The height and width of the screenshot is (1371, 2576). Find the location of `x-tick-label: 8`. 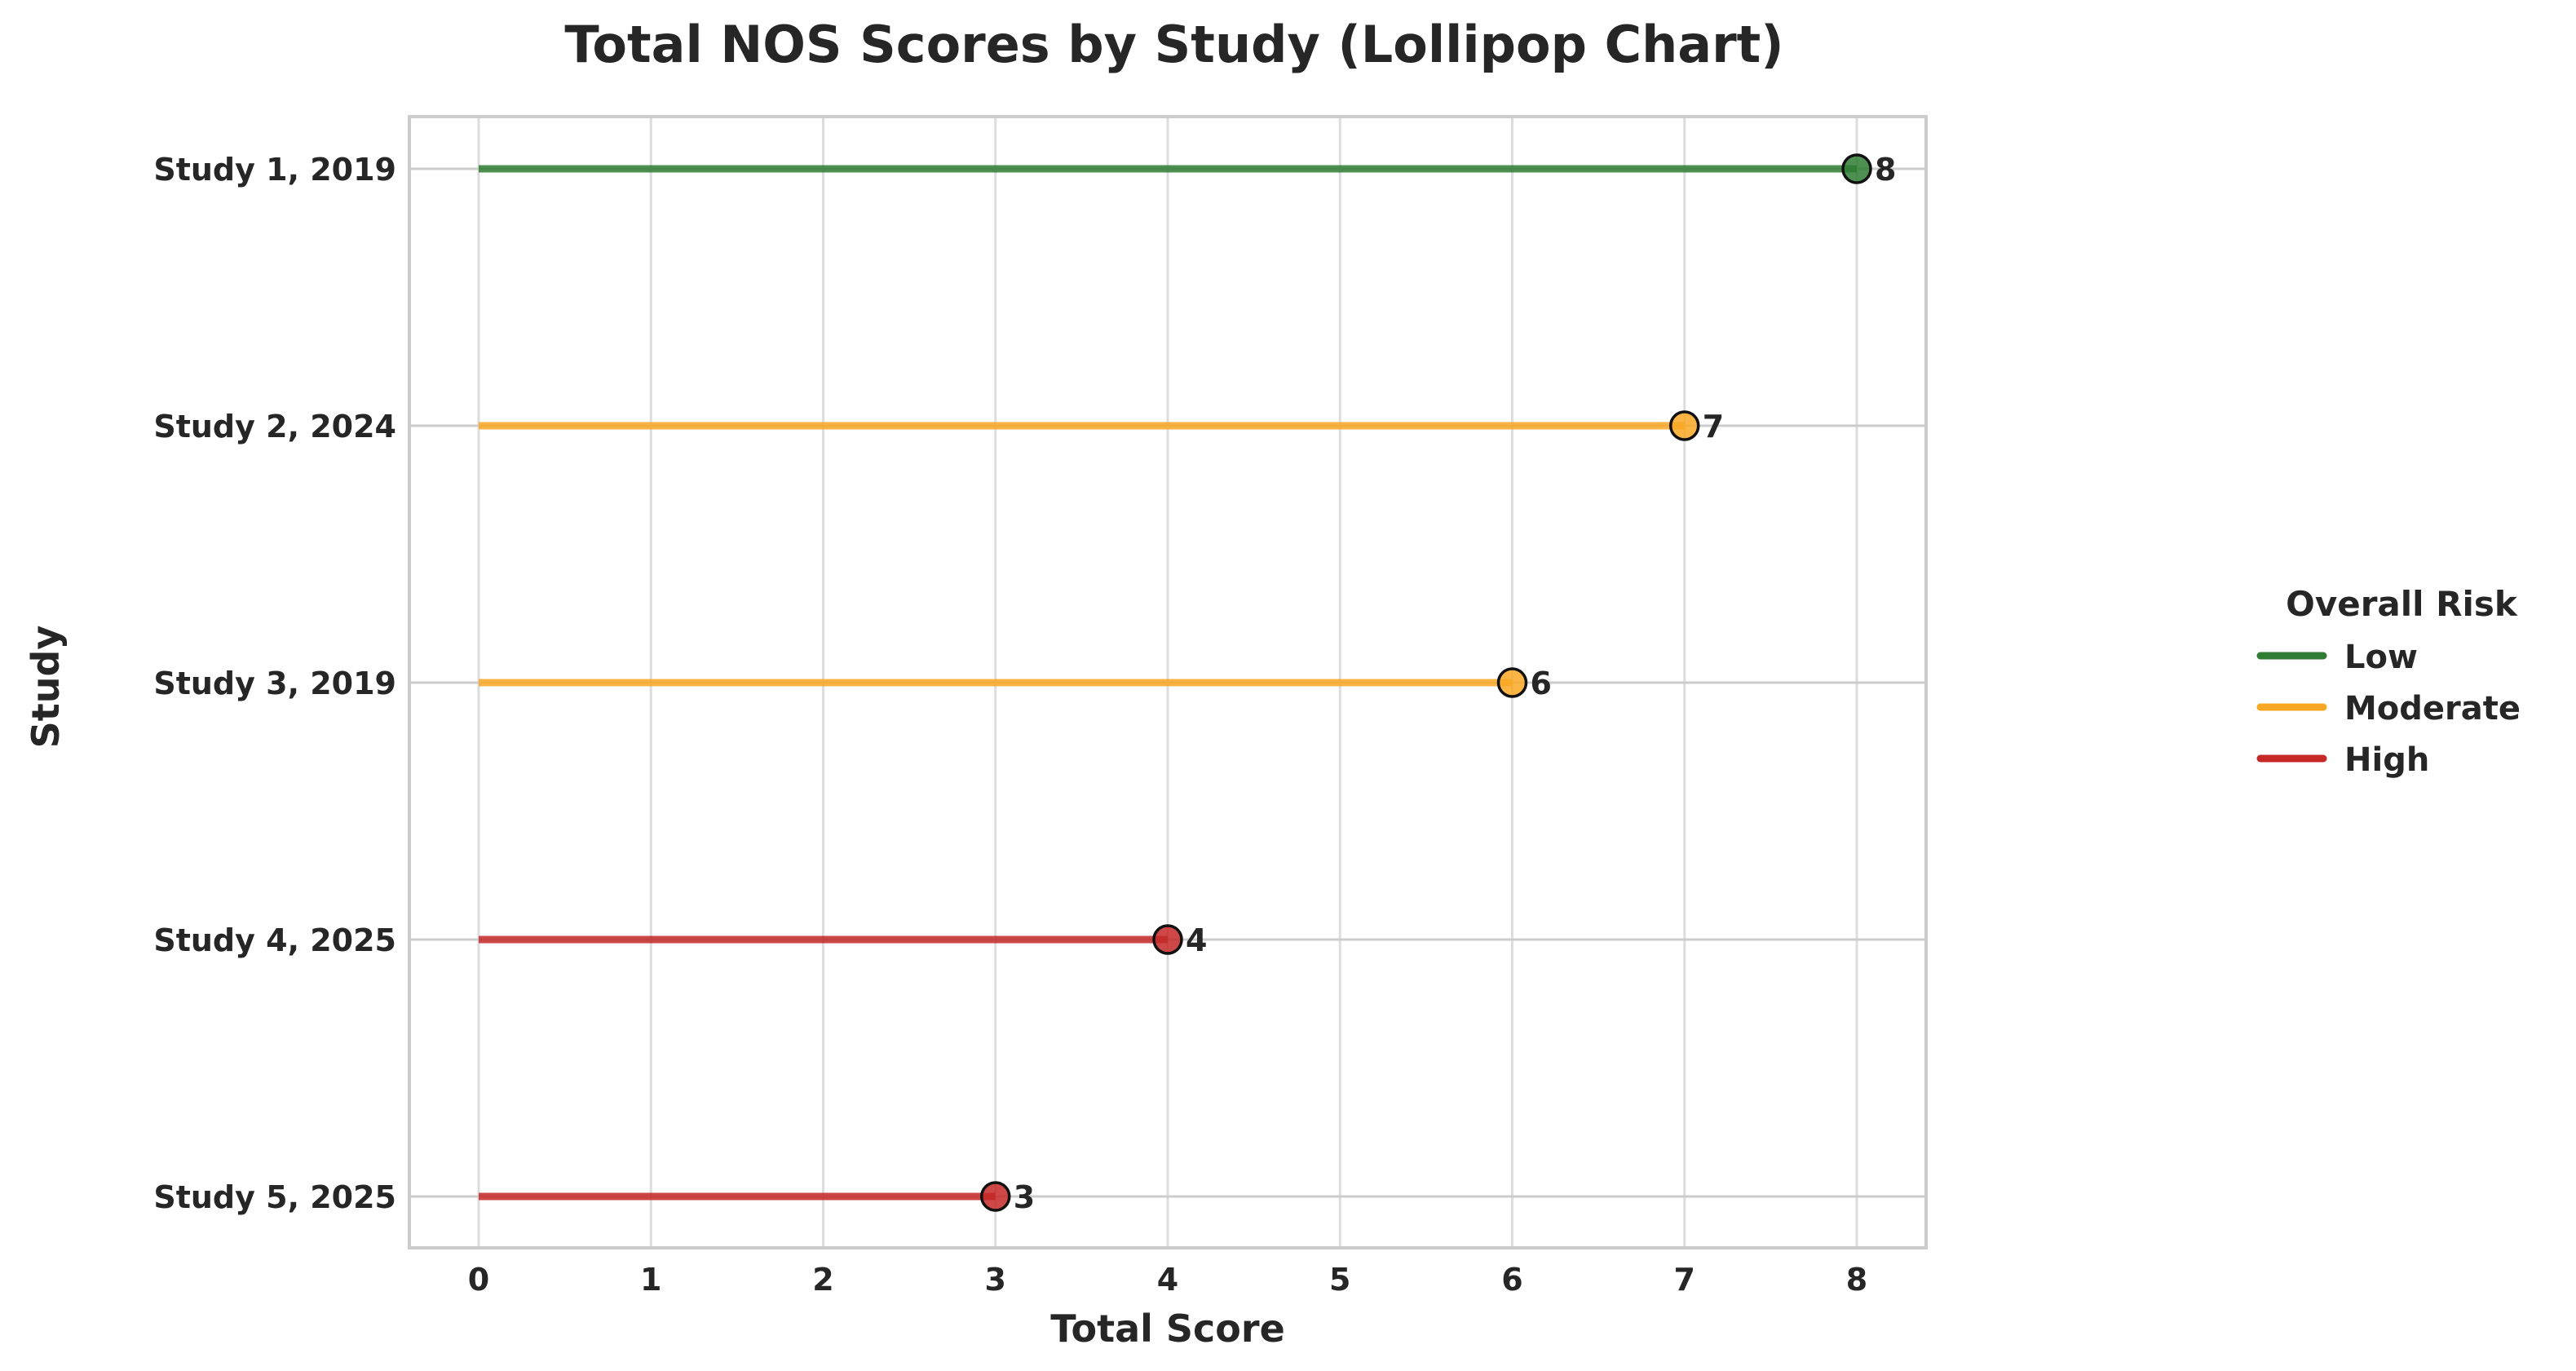

x-tick-label: 8 is located at coordinates (1856, 1280).